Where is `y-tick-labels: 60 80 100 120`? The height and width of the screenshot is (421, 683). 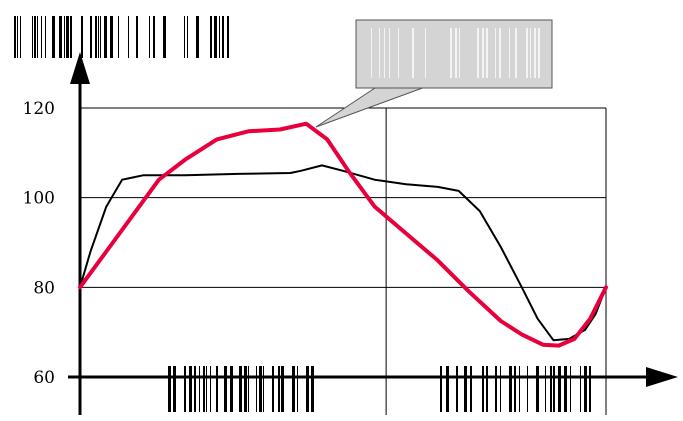 y-tick-labels: 60 80 100 120 is located at coordinates (39, 243).